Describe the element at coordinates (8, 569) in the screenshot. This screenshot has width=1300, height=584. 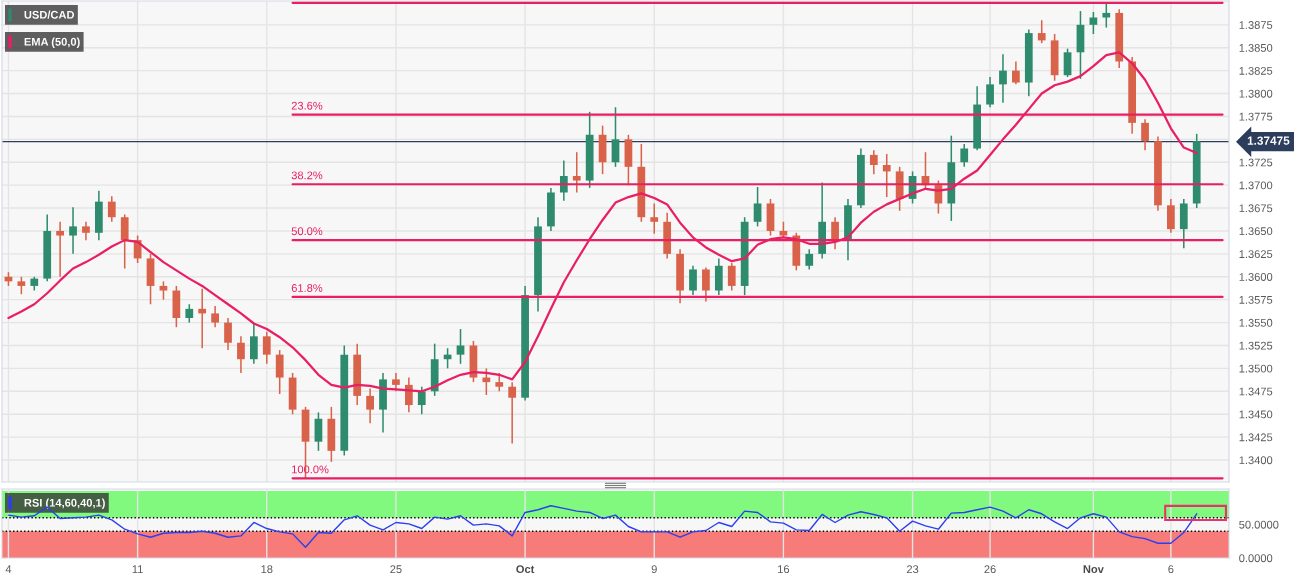
I see `x-tick-label: 4` at that location.